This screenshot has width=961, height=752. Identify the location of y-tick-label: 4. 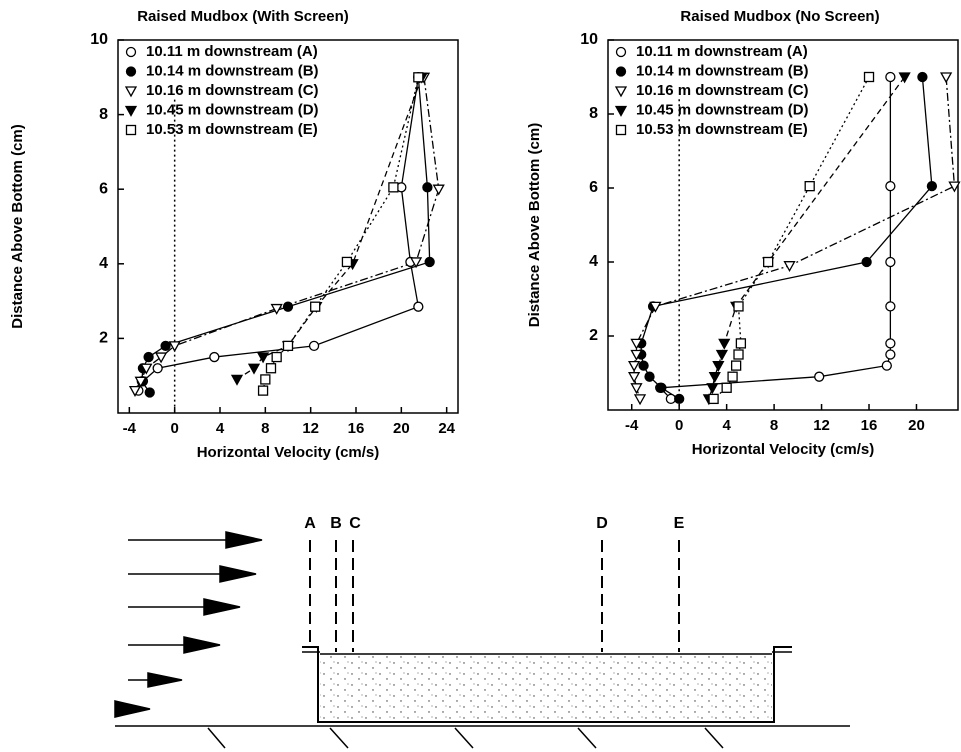
(593, 261).